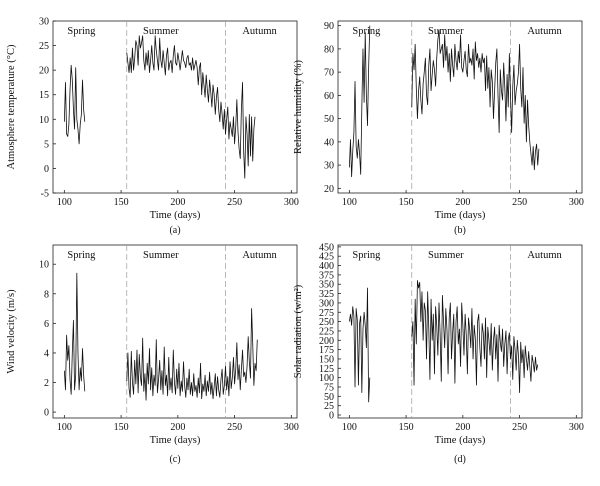 The width and height of the screenshot is (600, 486). Describe the element at coordinates (11, 106) in the screenshot. I see `y-axis-label: Atmosphere temperature (°C)` at that location.